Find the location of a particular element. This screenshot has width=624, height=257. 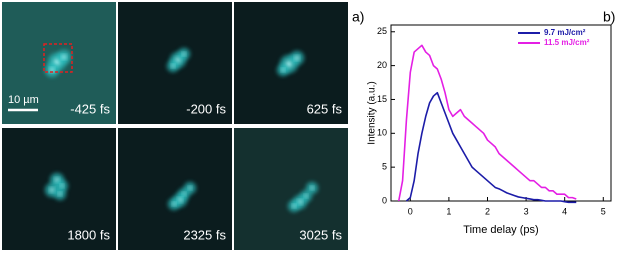

legend-label: 11.5 mJ/cm² is located at coordinates (567, 42).